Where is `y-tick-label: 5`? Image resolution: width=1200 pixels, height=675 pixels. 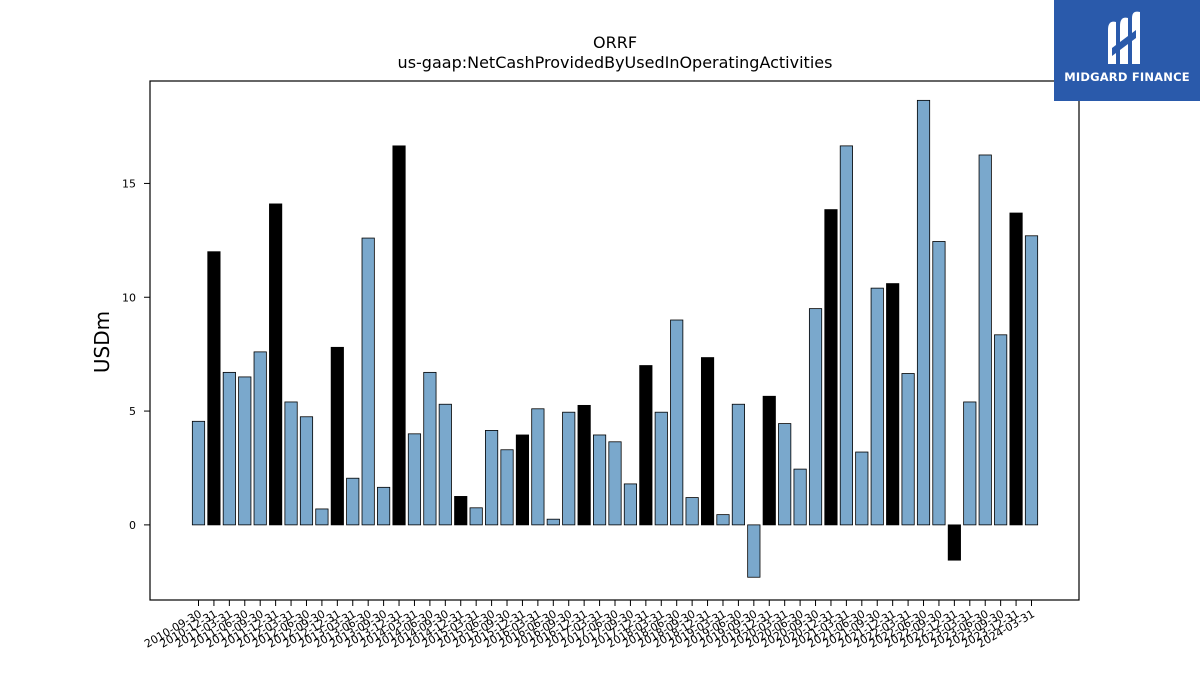 y-tick-label: 5 is located at coordinates (132, 411).